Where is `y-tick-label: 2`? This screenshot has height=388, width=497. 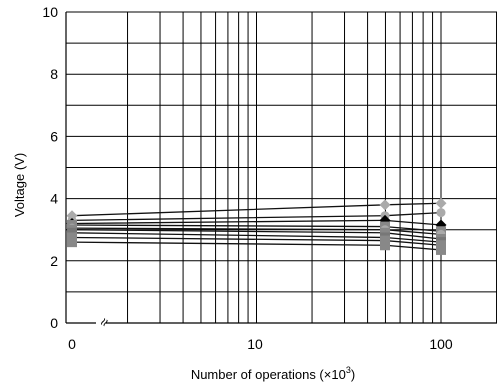 y-tick-label: 2 is located at coordinates (54, 261).